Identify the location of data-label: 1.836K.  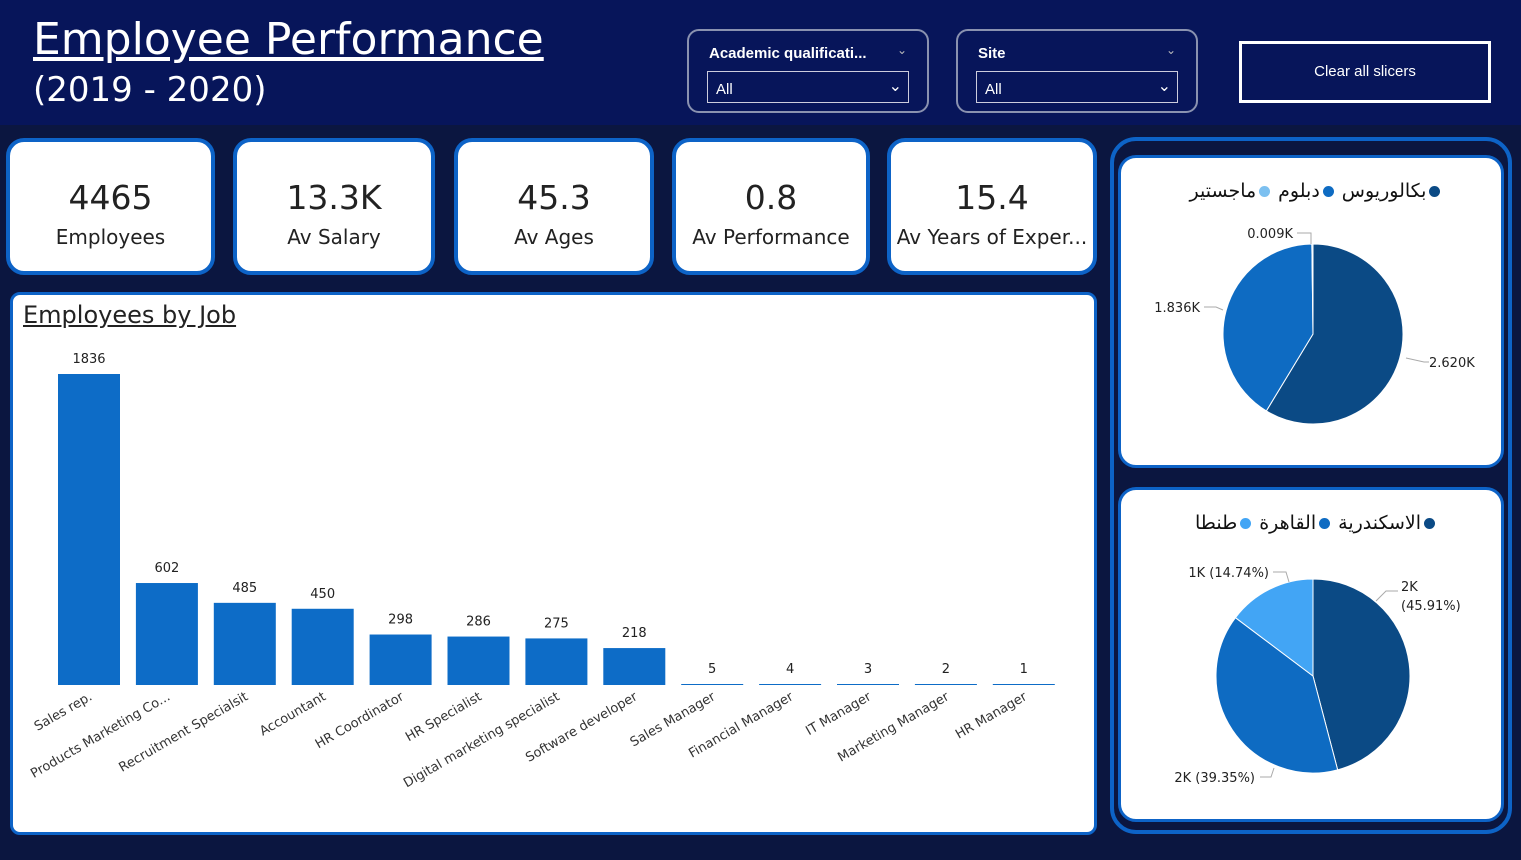
(1177, 308).